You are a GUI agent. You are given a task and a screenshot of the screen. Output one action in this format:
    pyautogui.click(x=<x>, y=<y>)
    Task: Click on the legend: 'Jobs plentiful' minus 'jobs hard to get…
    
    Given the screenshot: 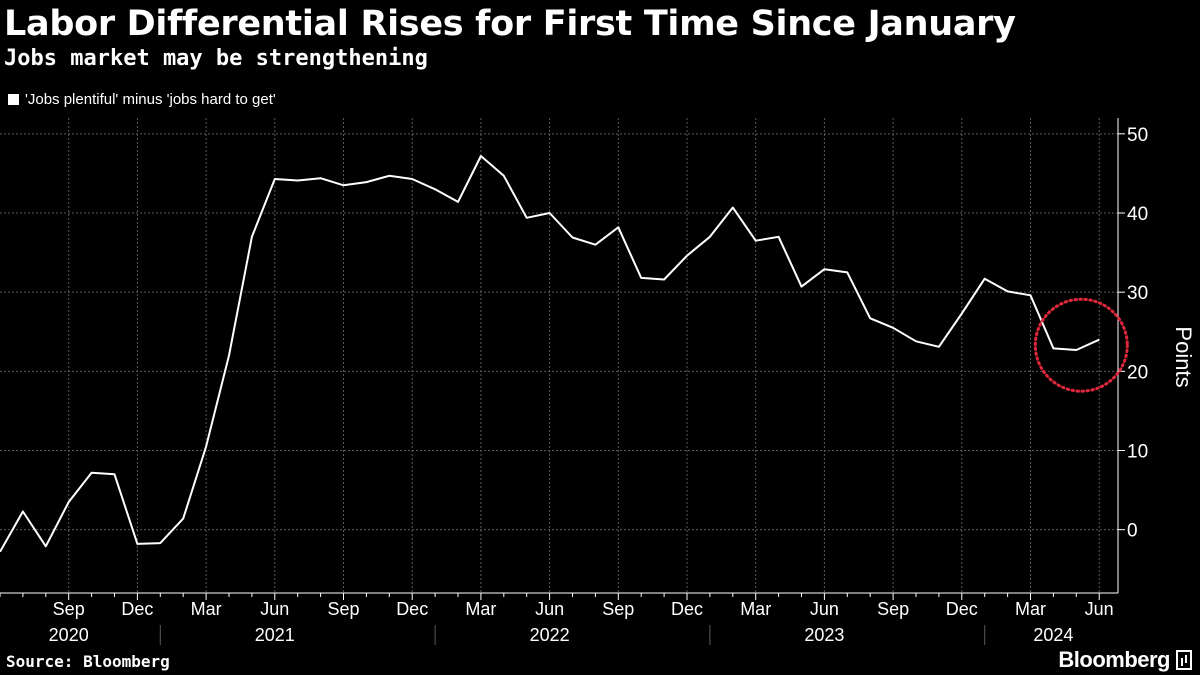 What is the action you would take?
    pyautogui.click(x=142, y=99)
    